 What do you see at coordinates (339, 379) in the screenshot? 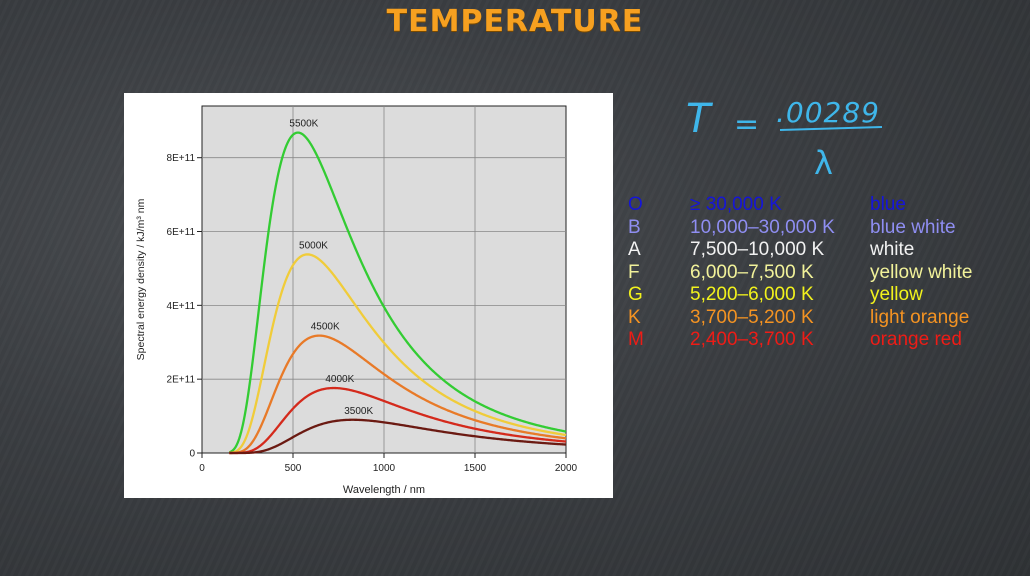
I see `series-label: 4000K` at bounding box center [339, 379].